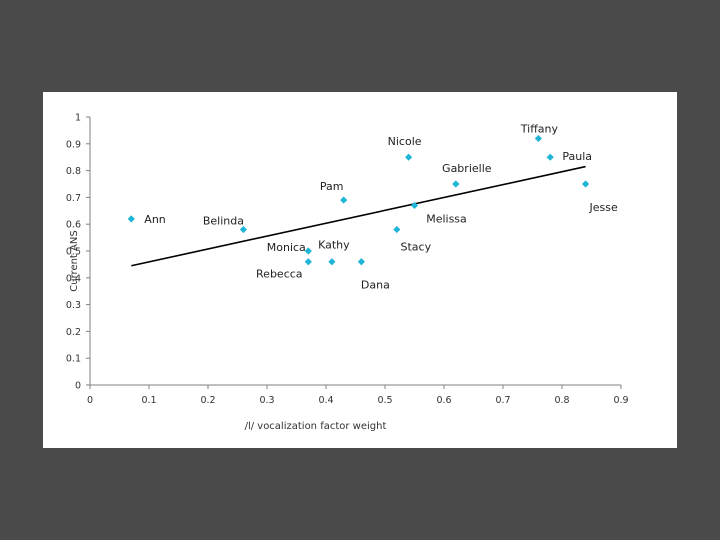 The height and width of the screenshot is (540, 720). What do you see at coordinates (73, 225) in the screenshot?
I see `y-tick-label: 0.6` at bounding box center [73, 225].